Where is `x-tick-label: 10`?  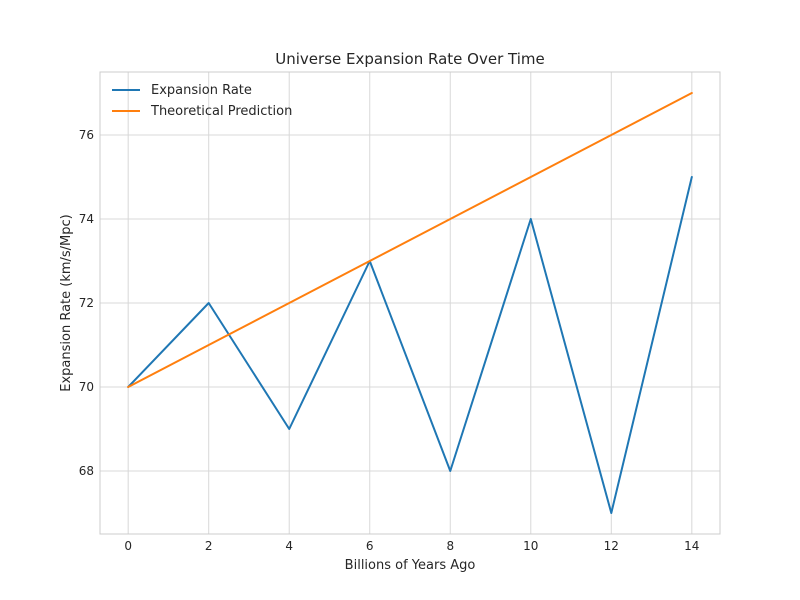 x-tick-label: 10 is located at coordinates (530, 546).